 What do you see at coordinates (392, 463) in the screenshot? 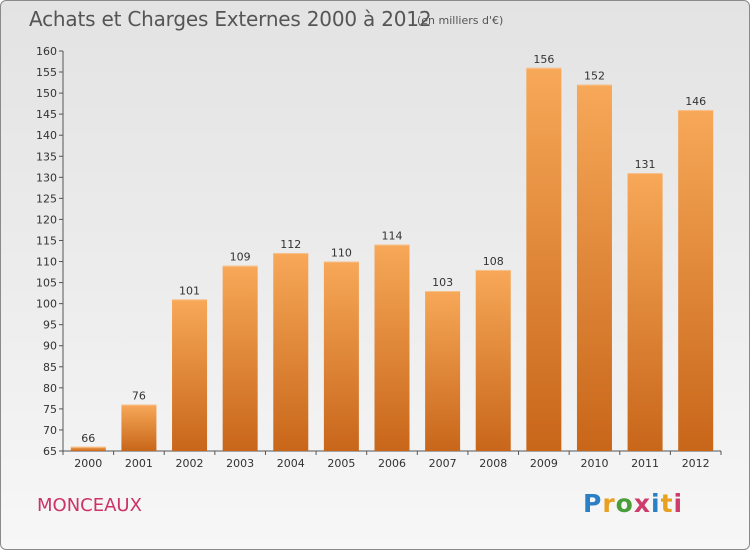
I see `x-tick-label: 2006` at bounding box center [392, 463].